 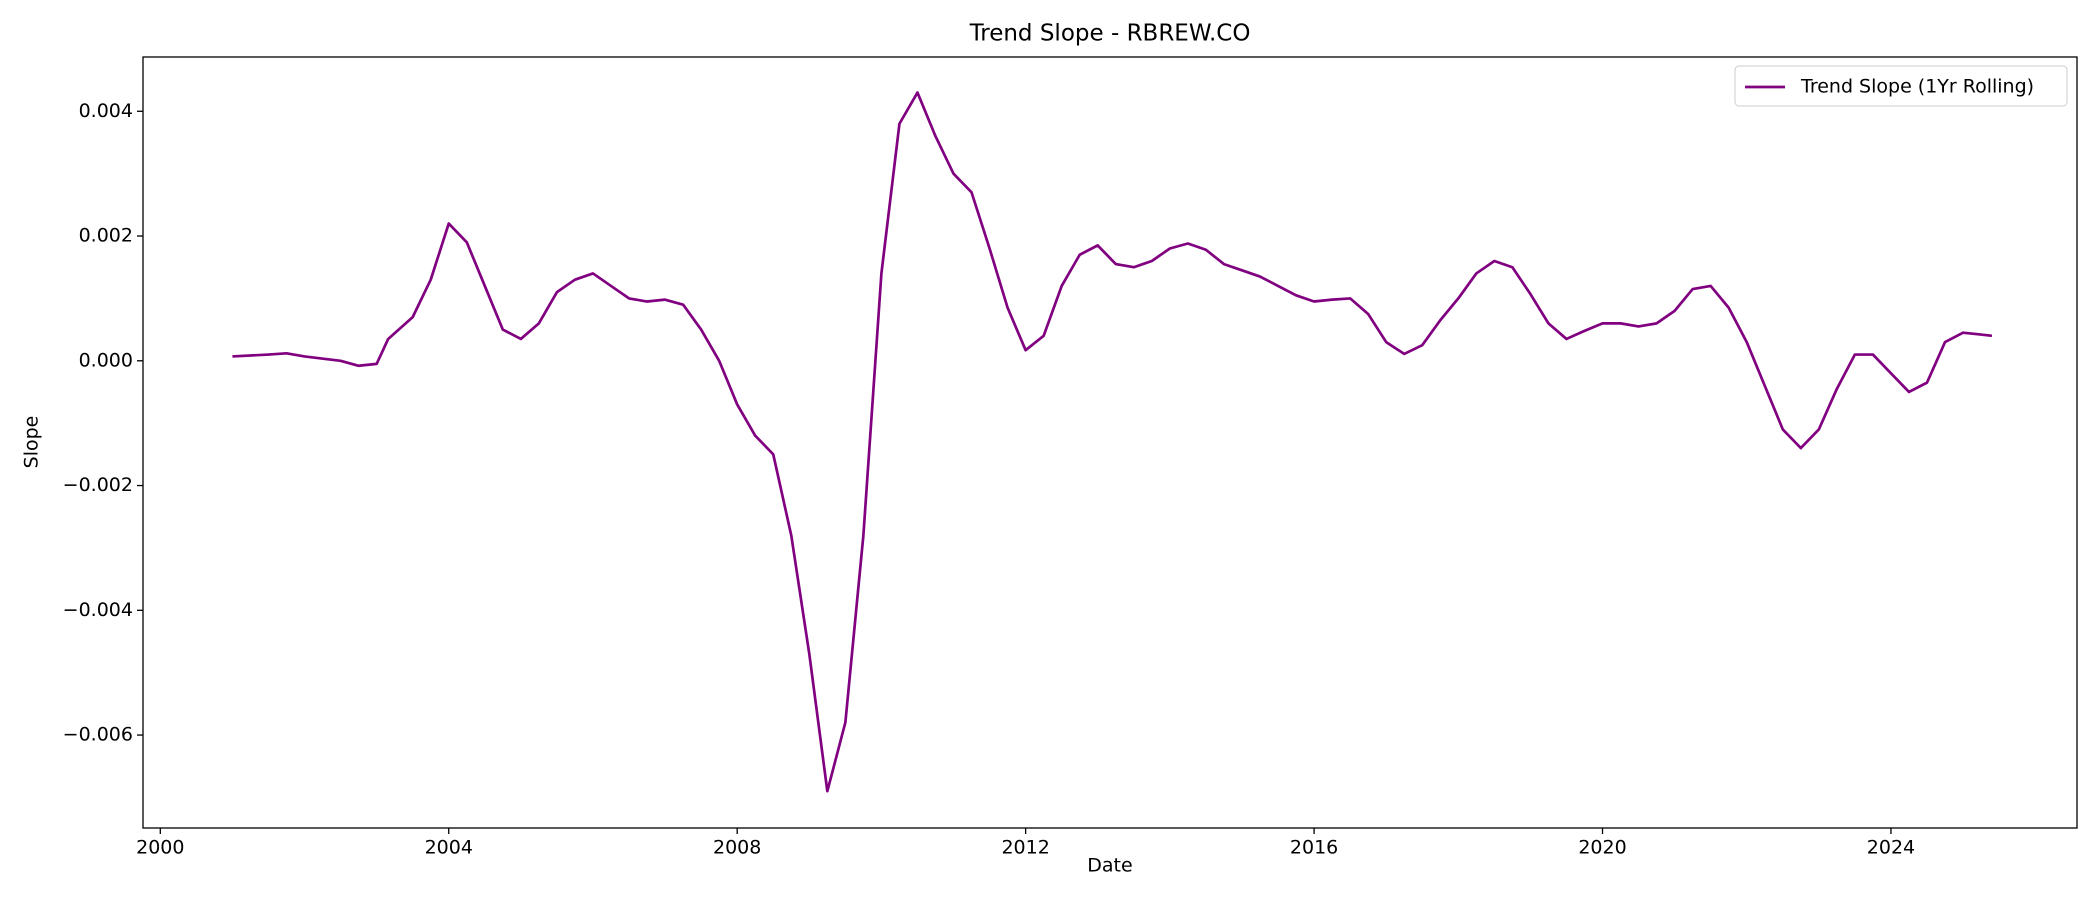 I want to click on x-tick-label: 2016, so click(x=1314, y=848).